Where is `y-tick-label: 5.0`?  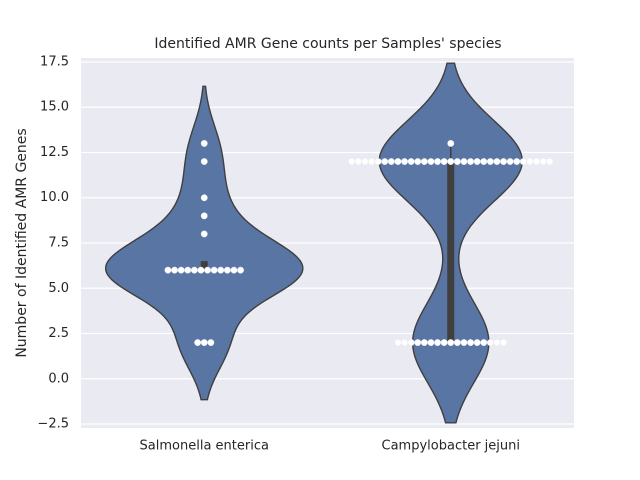 y-tick-label: 5.0 is located at coordinates (58, 288).